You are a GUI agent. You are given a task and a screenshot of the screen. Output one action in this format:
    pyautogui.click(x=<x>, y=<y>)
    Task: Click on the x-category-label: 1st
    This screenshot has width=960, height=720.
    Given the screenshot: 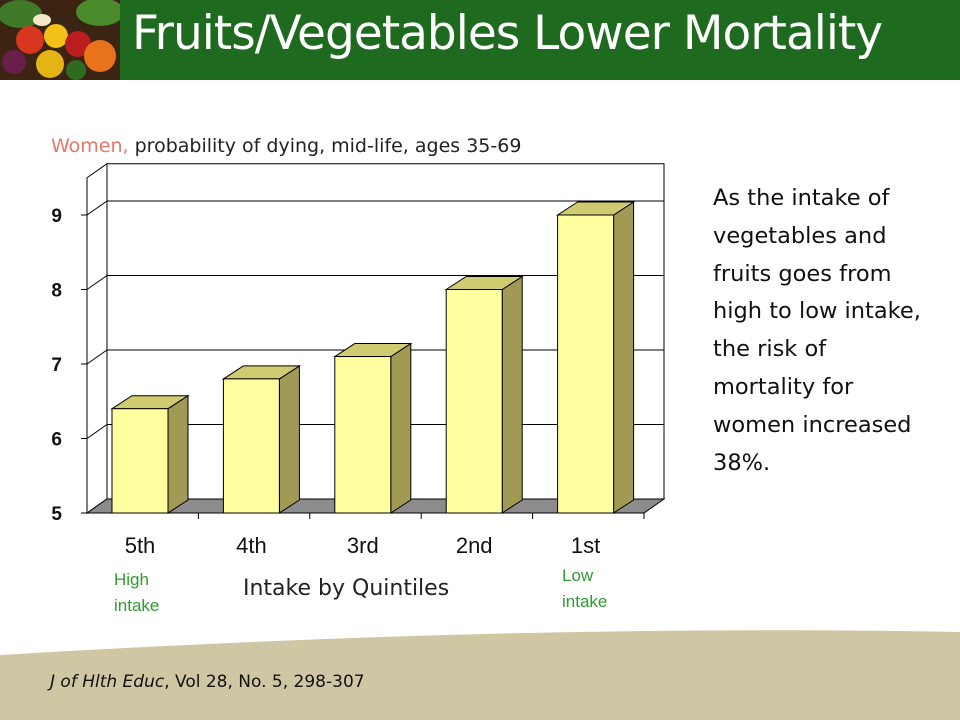 What is the action you would take?
    pyautogui.click(x=585, y=545)
    